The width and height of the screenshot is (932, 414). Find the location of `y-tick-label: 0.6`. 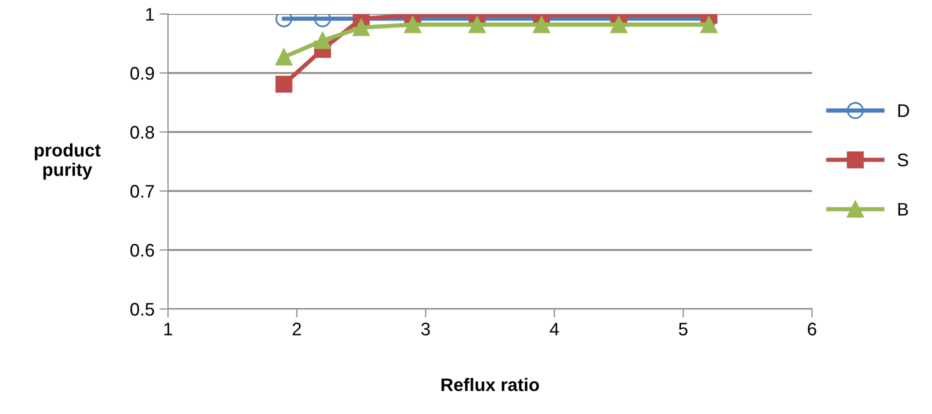

y-tick-label: 0.6 is located at coordinates (142, 250).